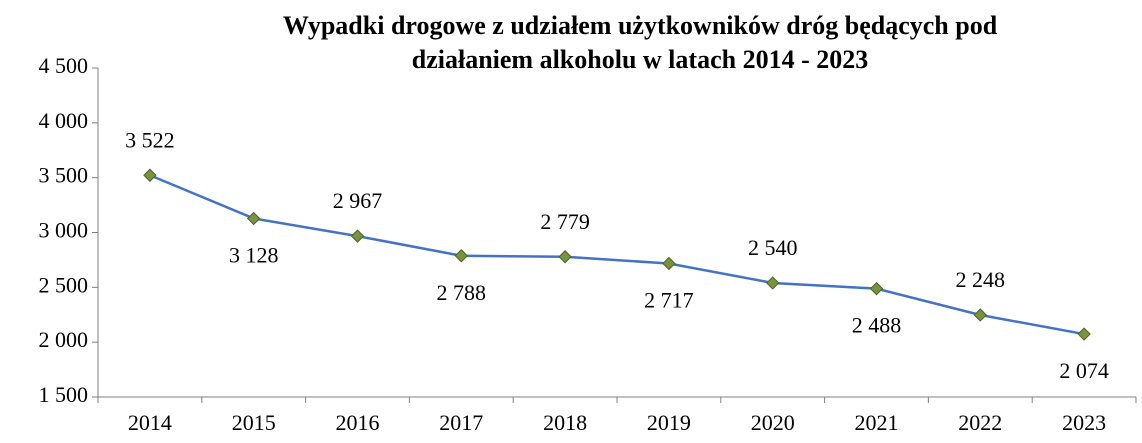  Describe the element at coordinates (150, 422) in the screenshot. I see `x-tick-label: 2014` at that location.